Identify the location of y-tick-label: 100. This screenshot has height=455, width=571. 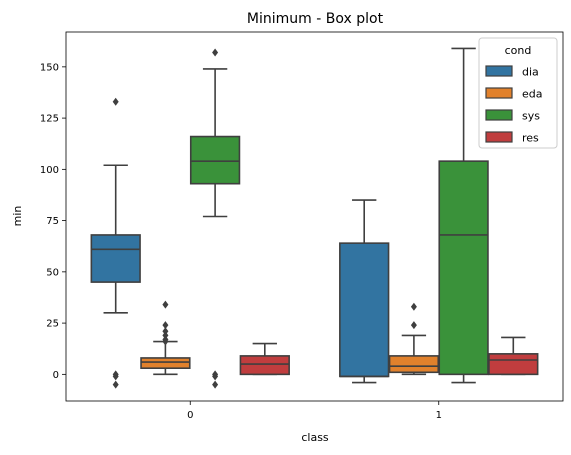
(49, 170).